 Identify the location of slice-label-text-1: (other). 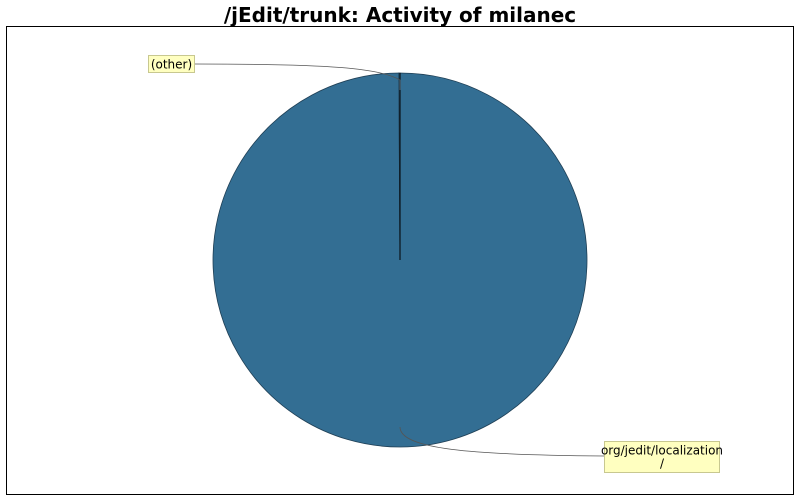
(171, 65).